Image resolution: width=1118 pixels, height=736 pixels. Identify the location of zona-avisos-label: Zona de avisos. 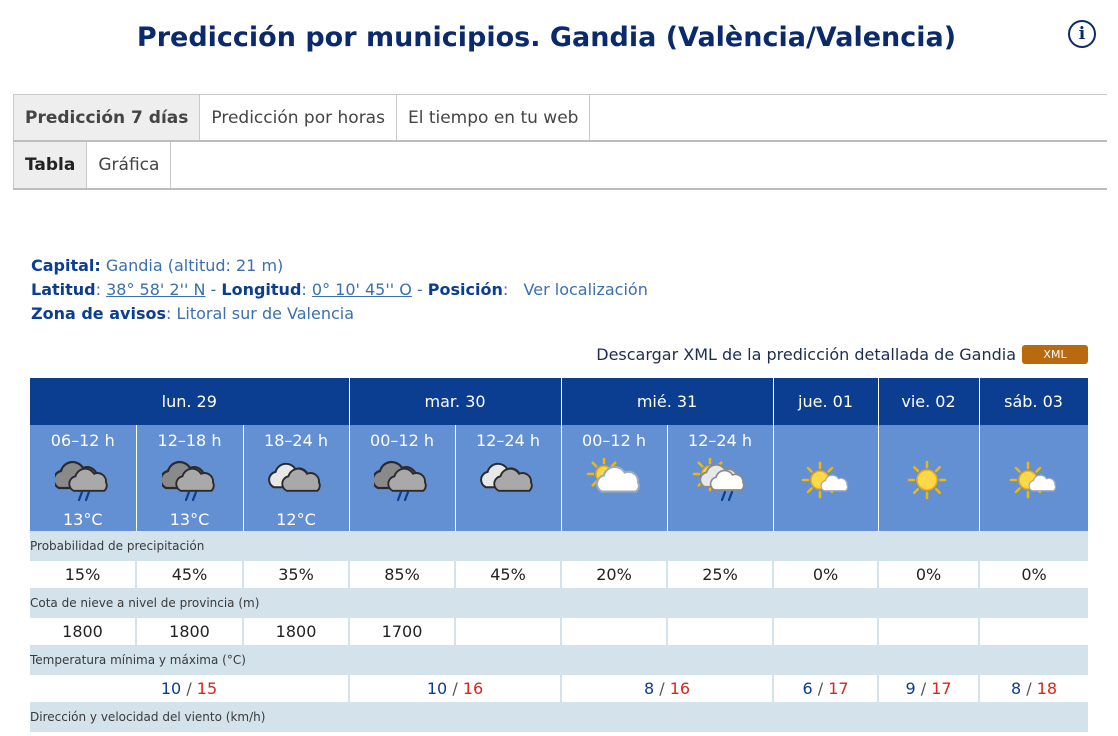
(98, 313).